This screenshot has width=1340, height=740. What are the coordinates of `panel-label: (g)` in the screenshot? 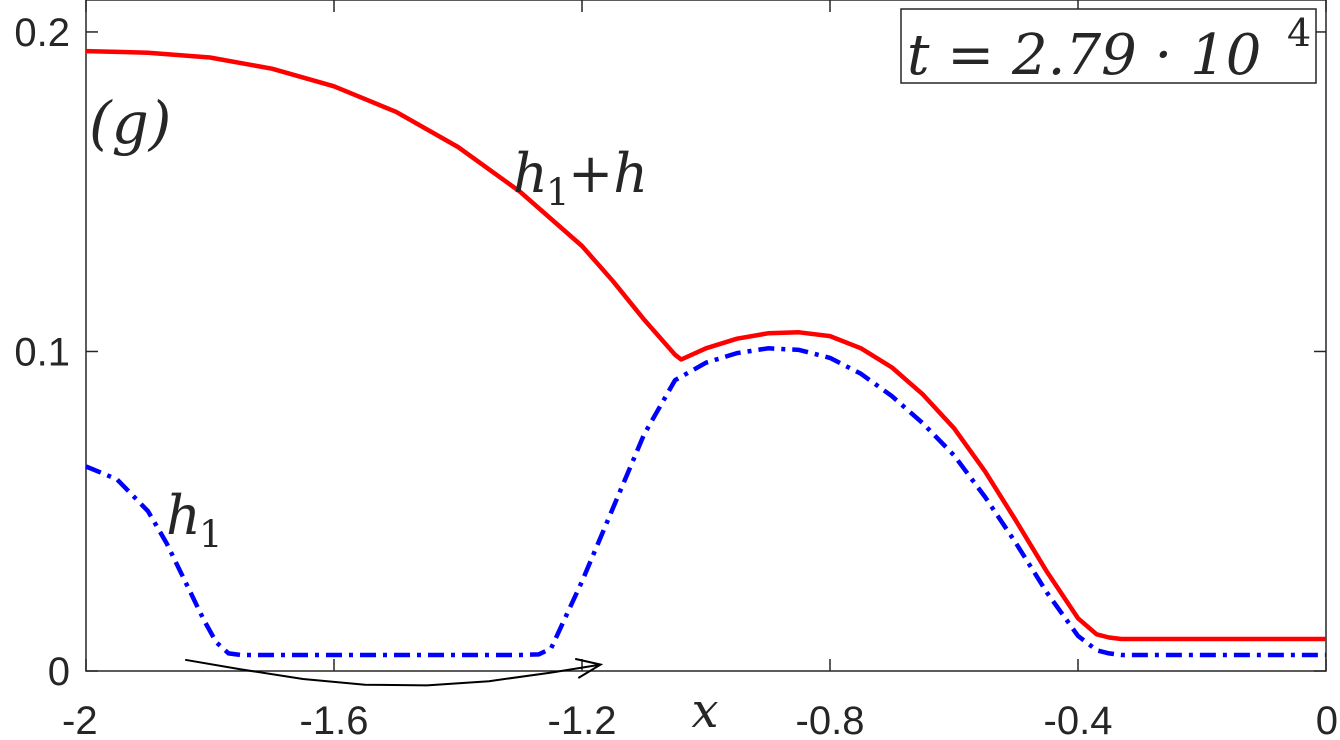 It's located at (130, 123).